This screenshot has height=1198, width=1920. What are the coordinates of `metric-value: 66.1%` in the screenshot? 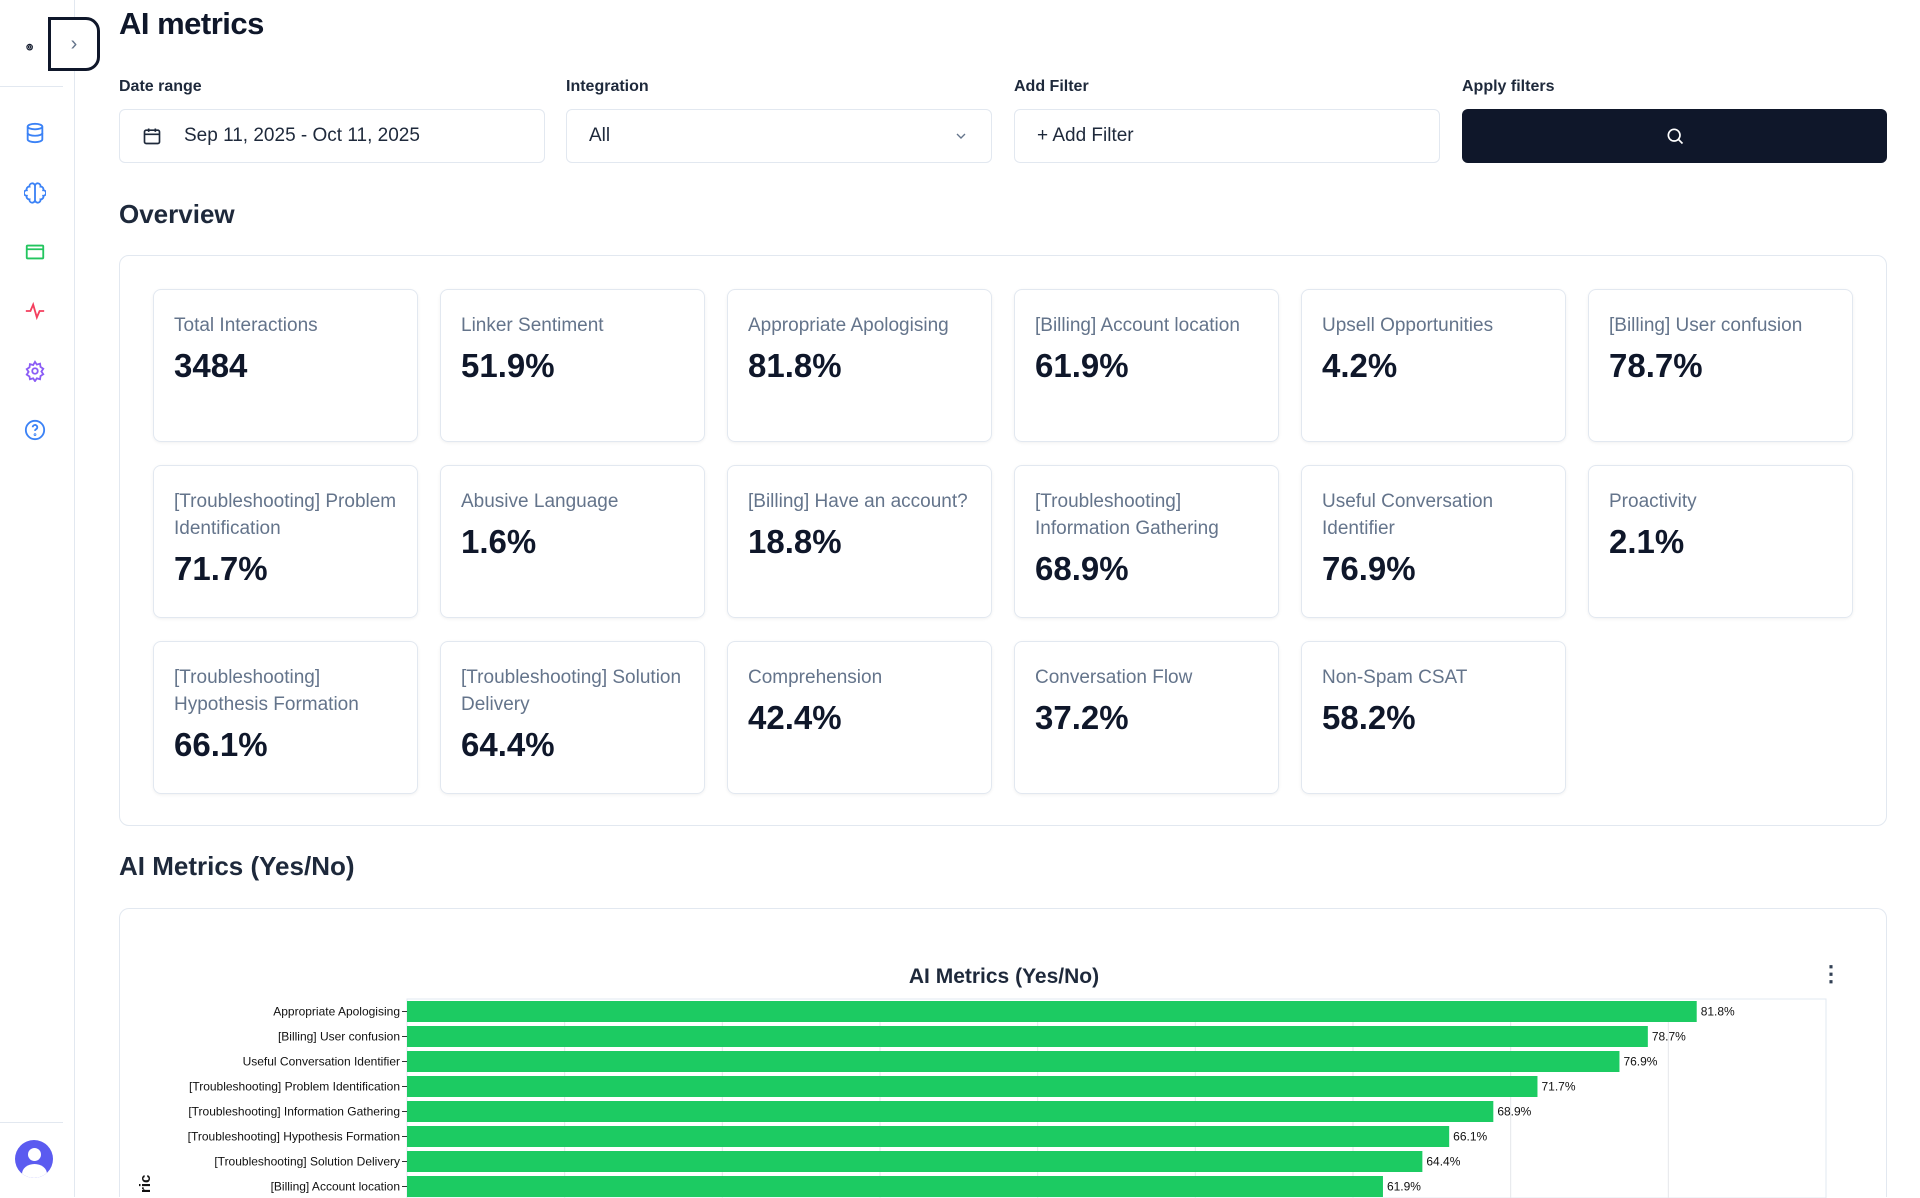 It's located at (221, 744).